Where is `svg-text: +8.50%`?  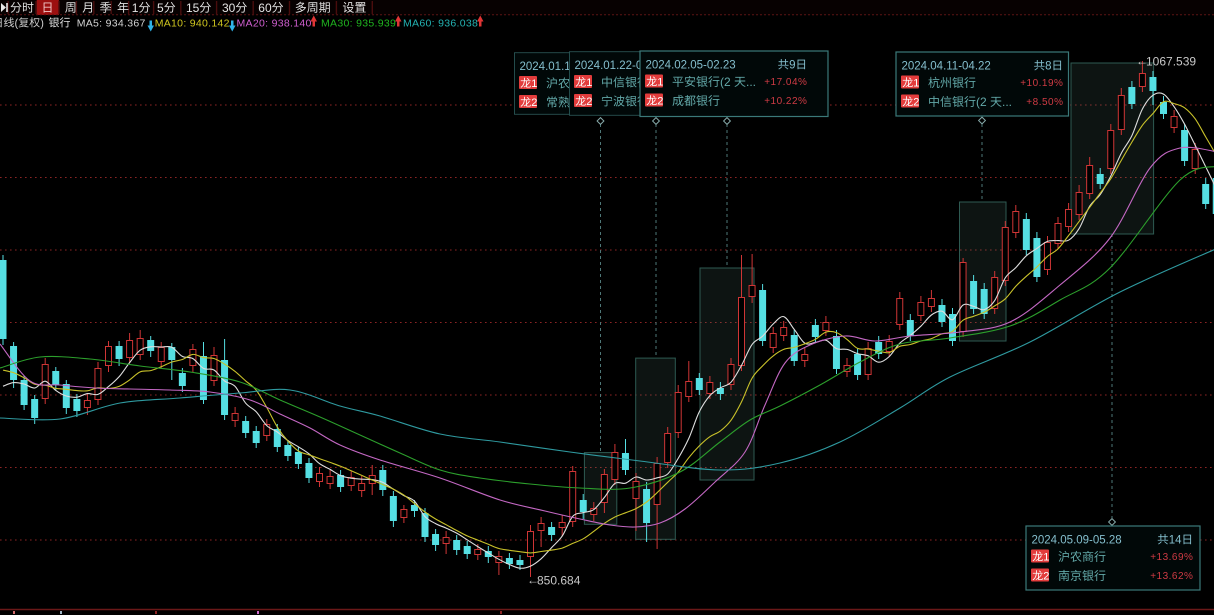 svg-text: +8.50% is located at coordinates (1044, 102).